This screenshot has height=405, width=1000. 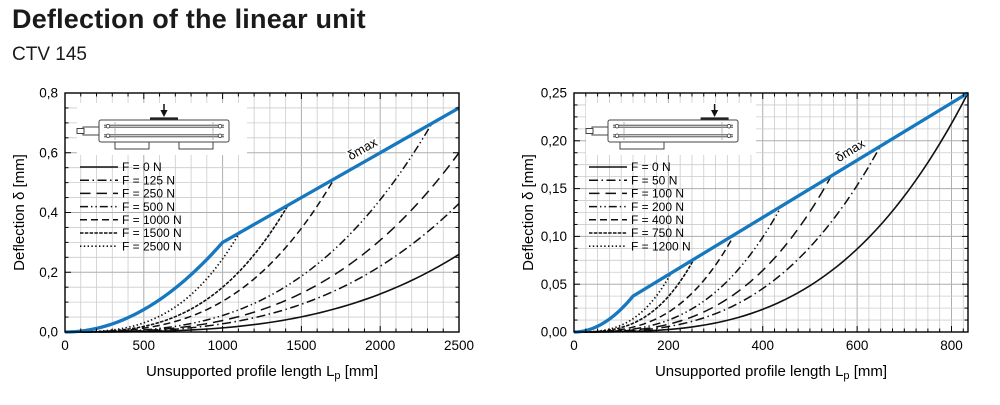 I want to click on legend-label: F = 750 N, so click(x=657, y=233).